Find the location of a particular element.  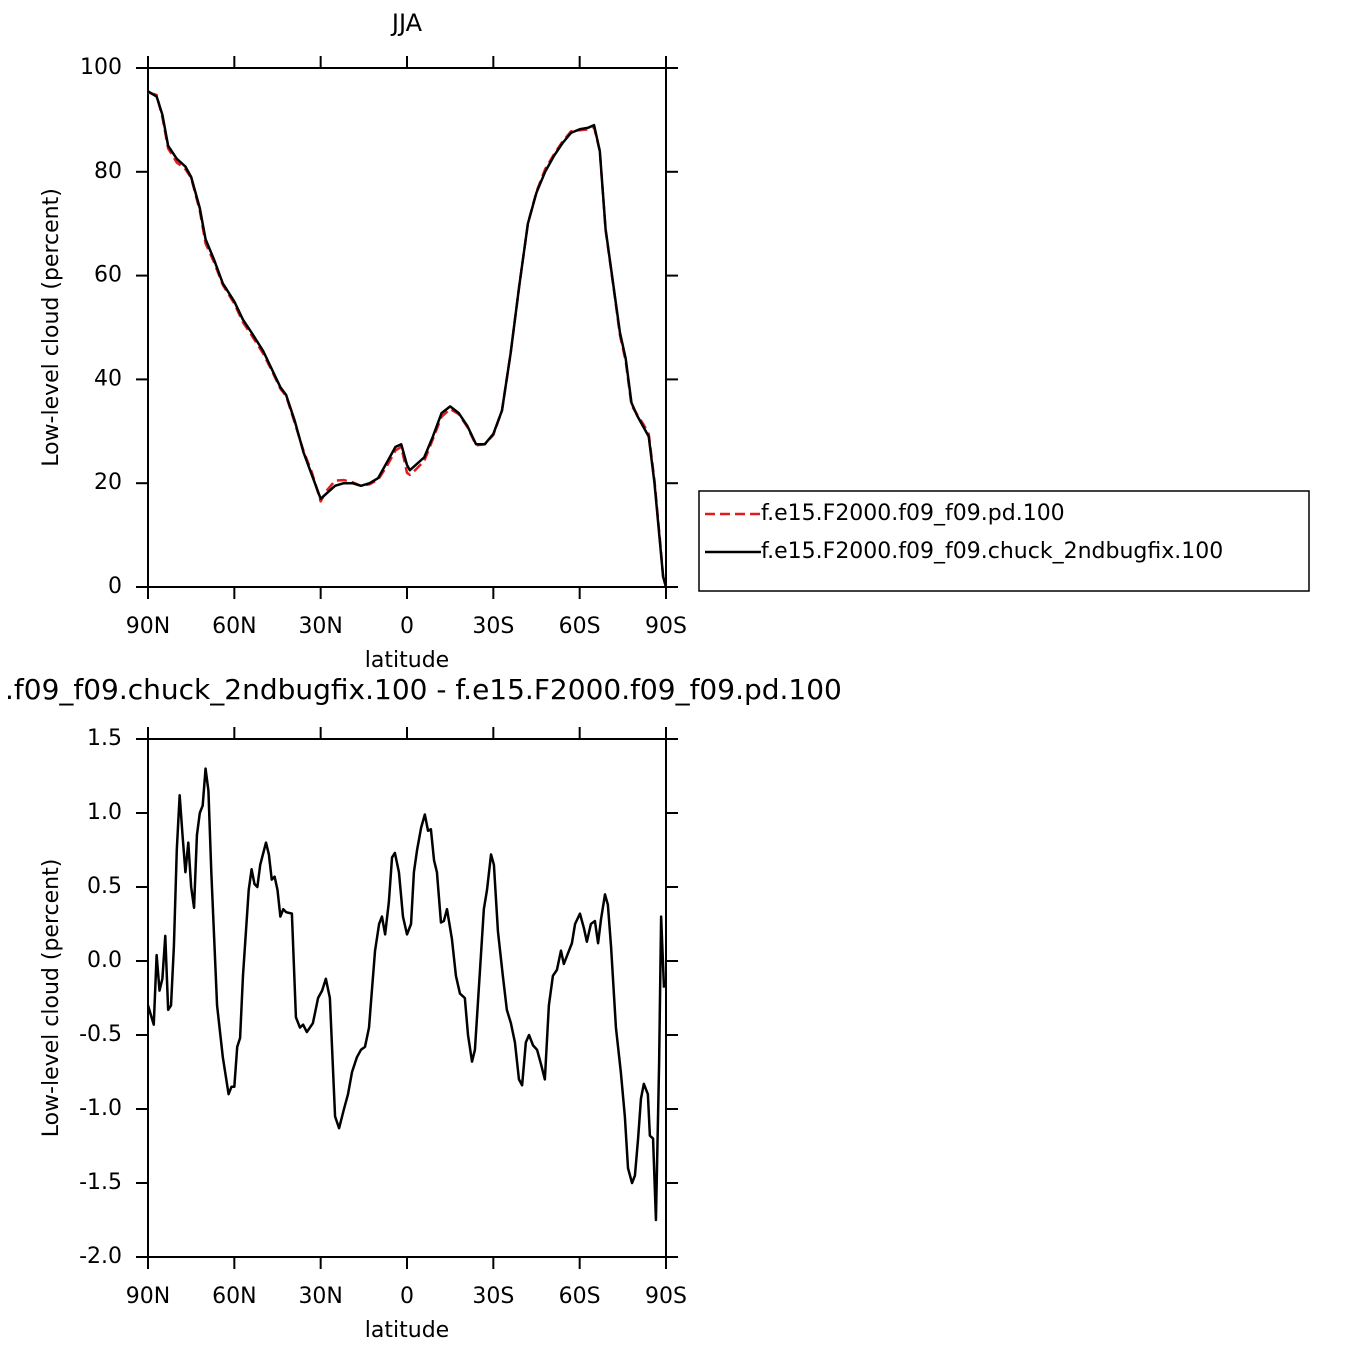

y-tick-label: 1.5 is located at coordinates (104, 738).